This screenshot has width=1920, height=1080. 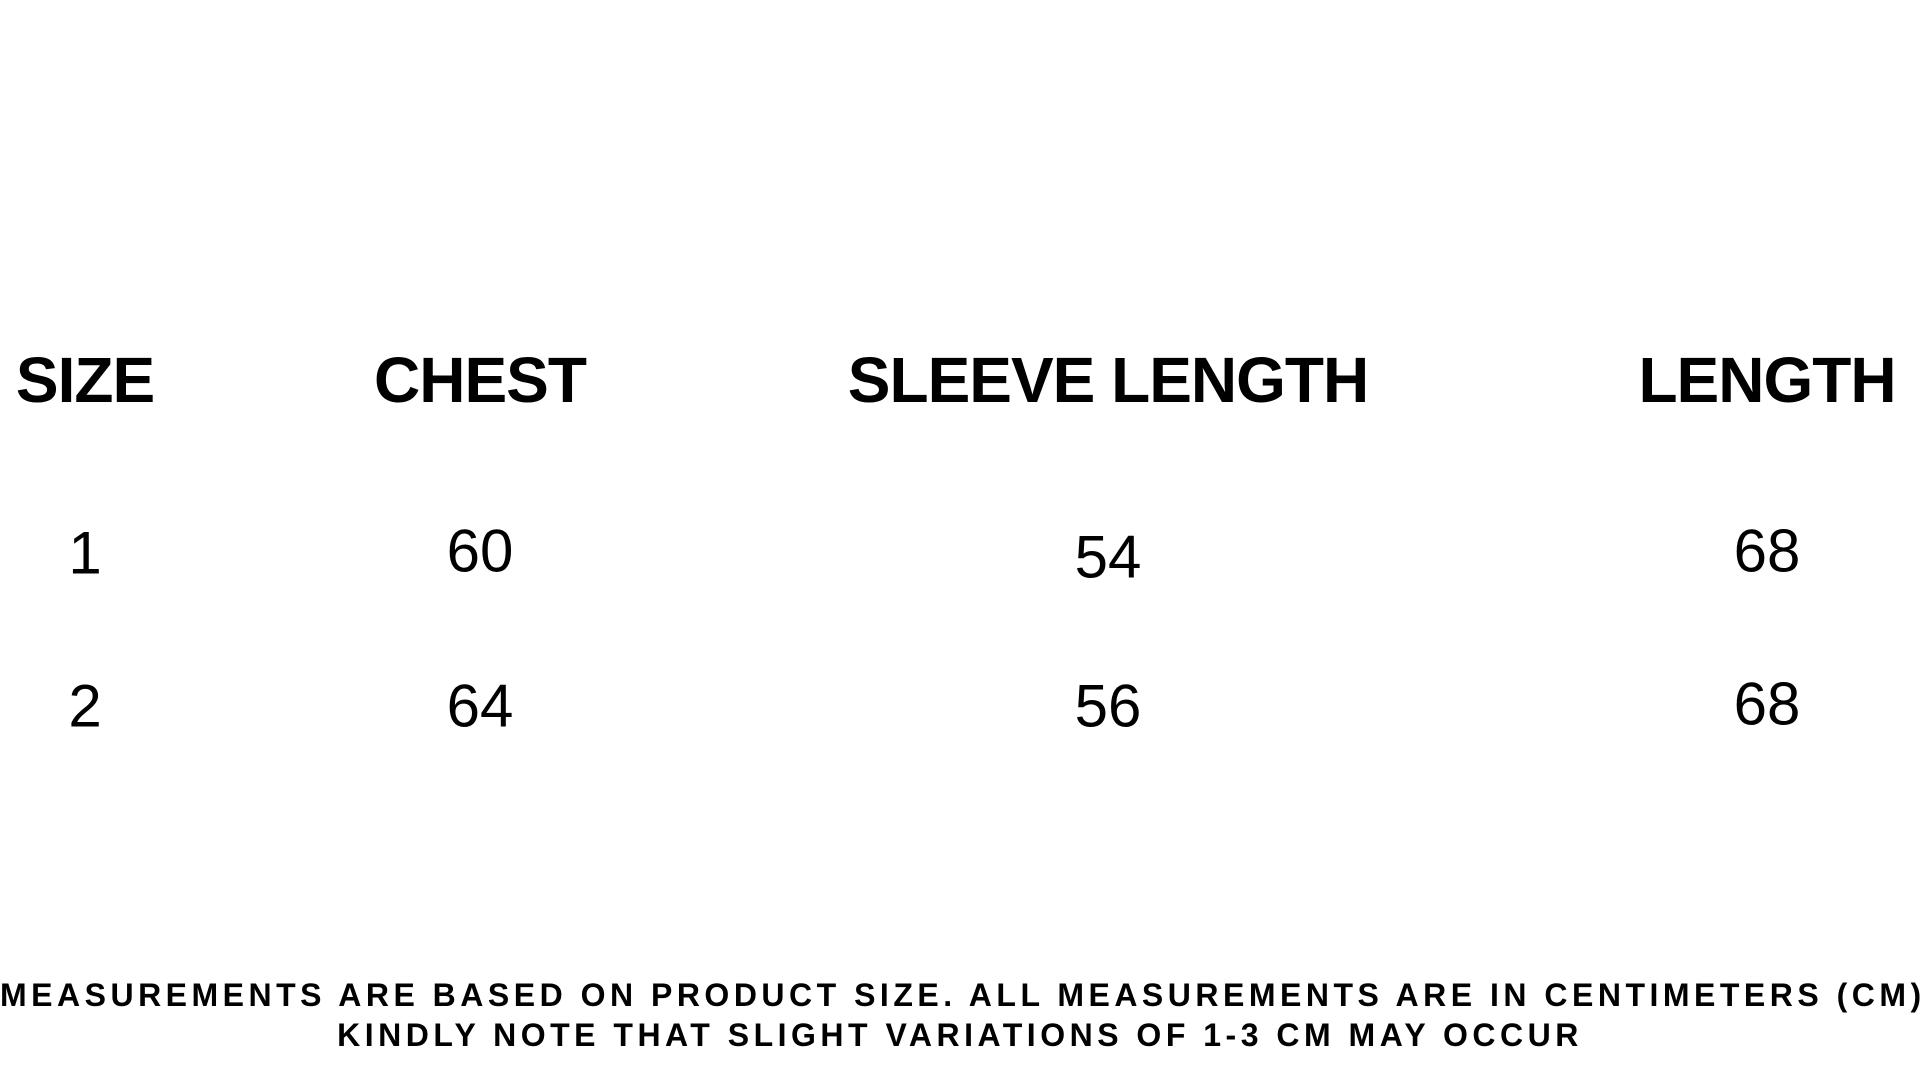 What do you see at coordinates (480, 706) in the screenshot?
I see `row-2-chest: 64` at bounding box center [480, 706].